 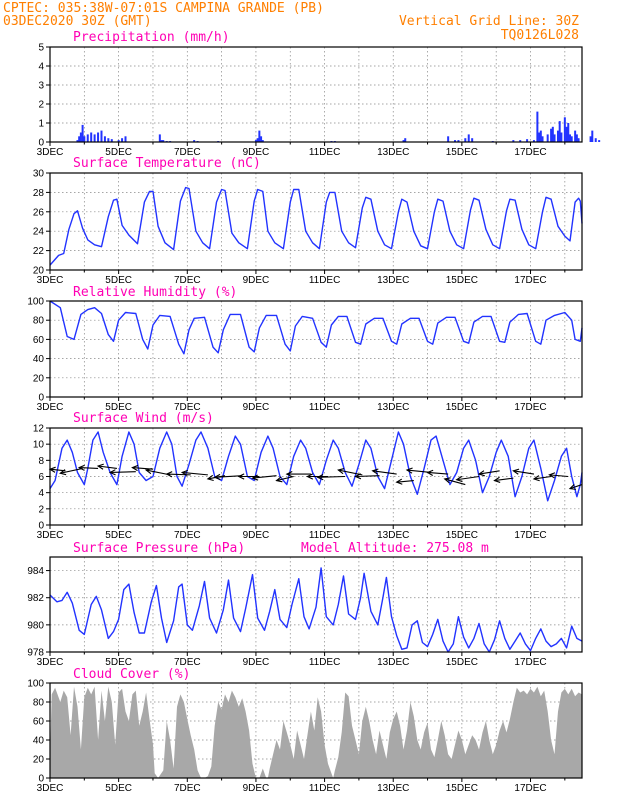 What do you see at coordinates (41, 477) in the screenshot?
I see `wind-y-tick-label: 6` at bounding box center [41, 477].